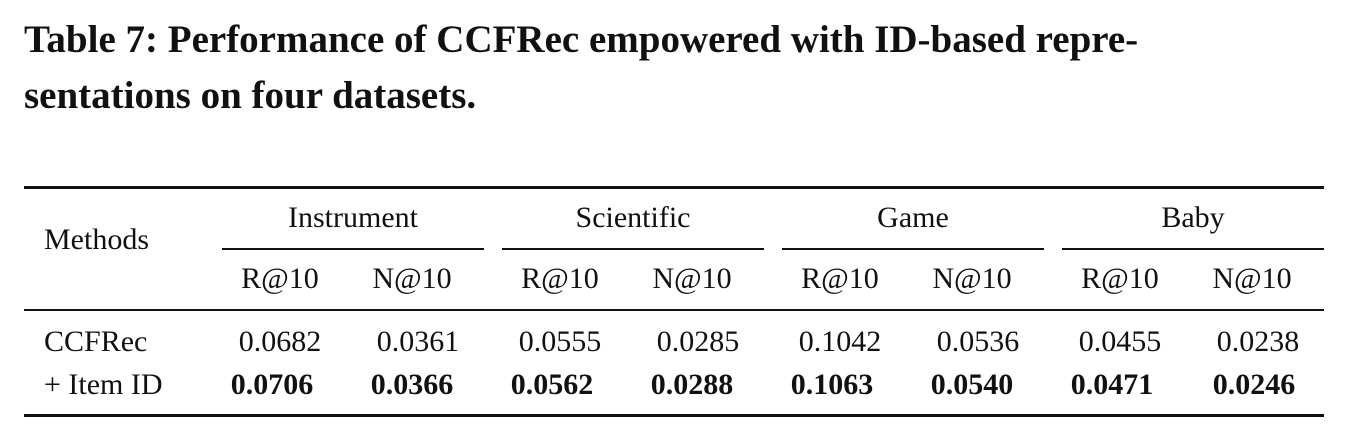 This screenshot has height=444, width=1372. What do you see at coordinates (674, 415) in the screenshot?
I see `table-bottom-rule` at bounding box center [674, 415].